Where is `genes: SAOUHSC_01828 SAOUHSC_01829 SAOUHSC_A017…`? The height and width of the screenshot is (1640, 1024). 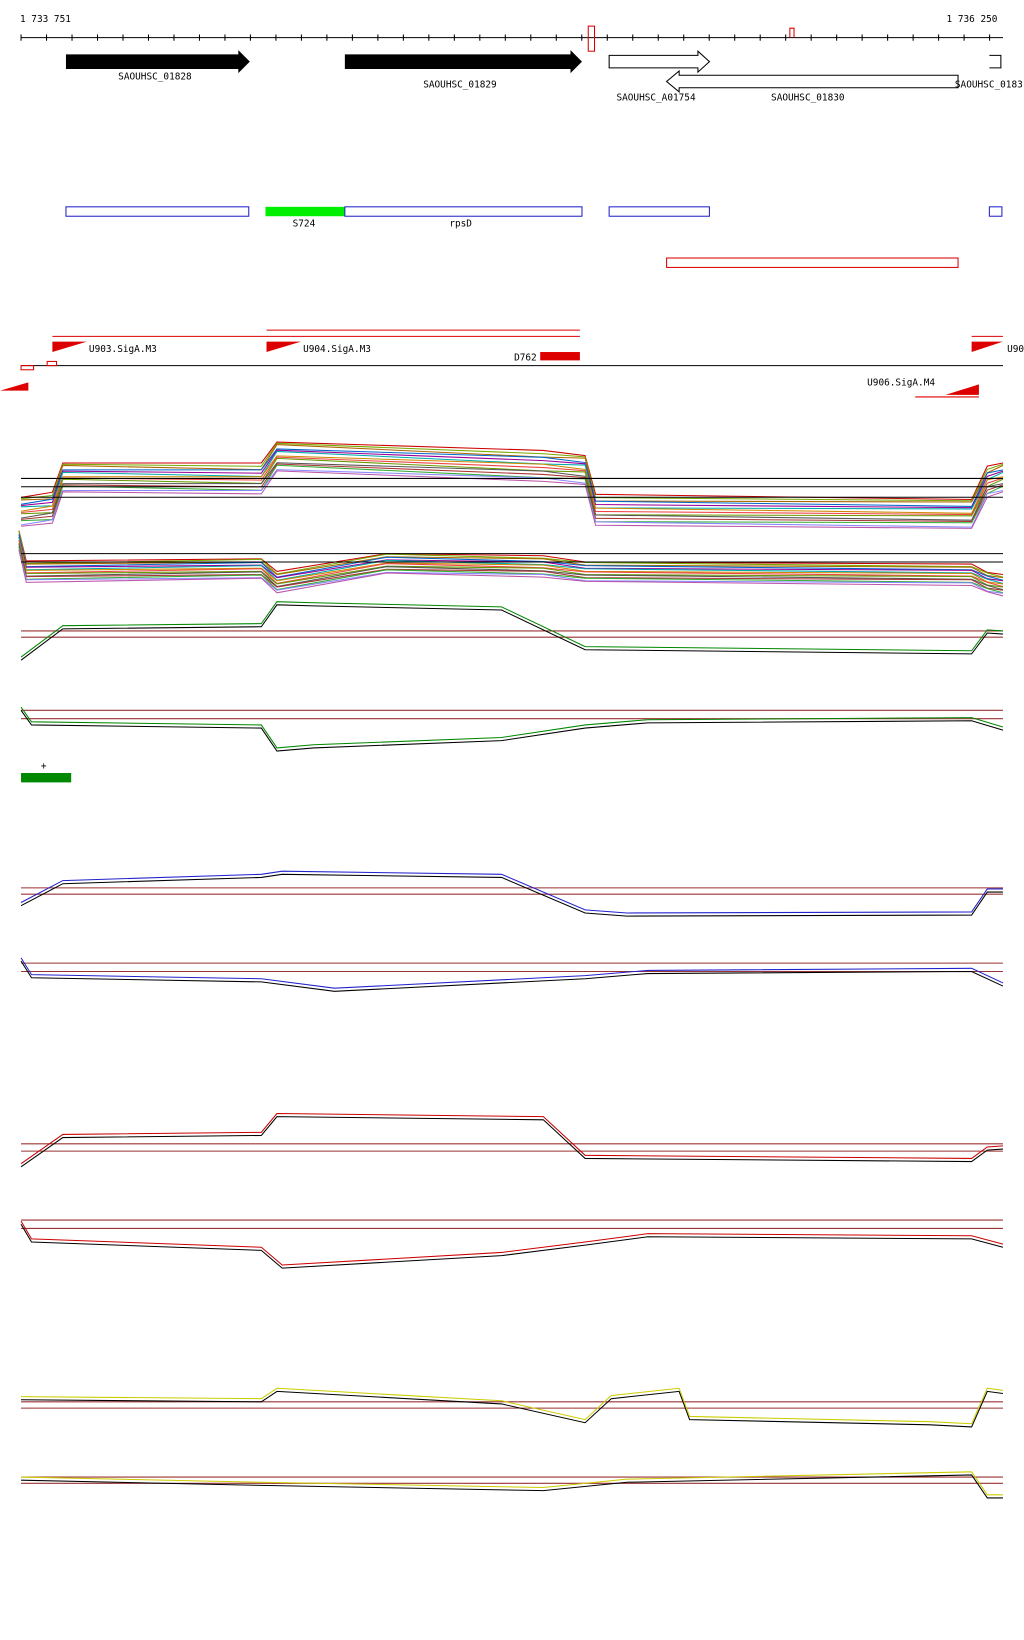 genes: SAOUHSC_01828 SAOUHSC_01829 SAOUHSC_A017… is located at coordinates (544, 76).